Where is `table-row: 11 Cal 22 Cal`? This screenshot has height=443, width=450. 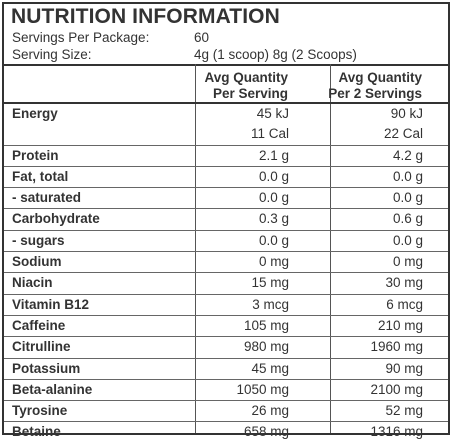 table-row: 11 Cal 22 Cal is located at coordinates (226, 134).